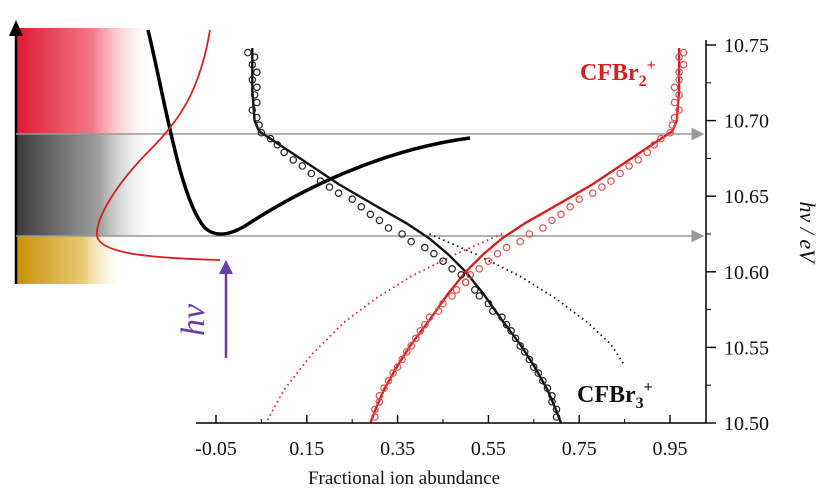 The image size is (817, 497). What do you see at coordinates (746, 424) in the screenshot?
I see `y-tick-label: 10.50` at bounding box center [746, 424].